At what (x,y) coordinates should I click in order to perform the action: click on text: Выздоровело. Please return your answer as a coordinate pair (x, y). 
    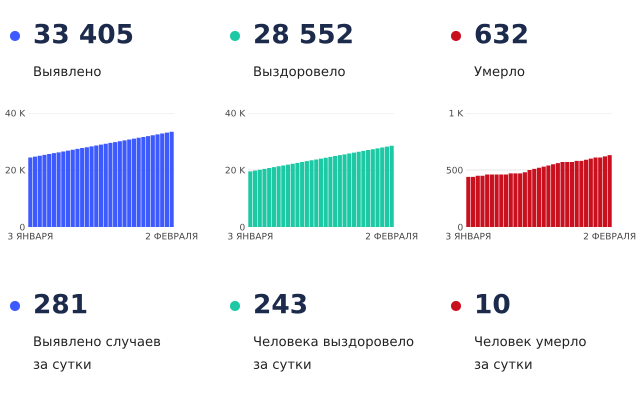
    Looking at the image, I should click on (299, 72).